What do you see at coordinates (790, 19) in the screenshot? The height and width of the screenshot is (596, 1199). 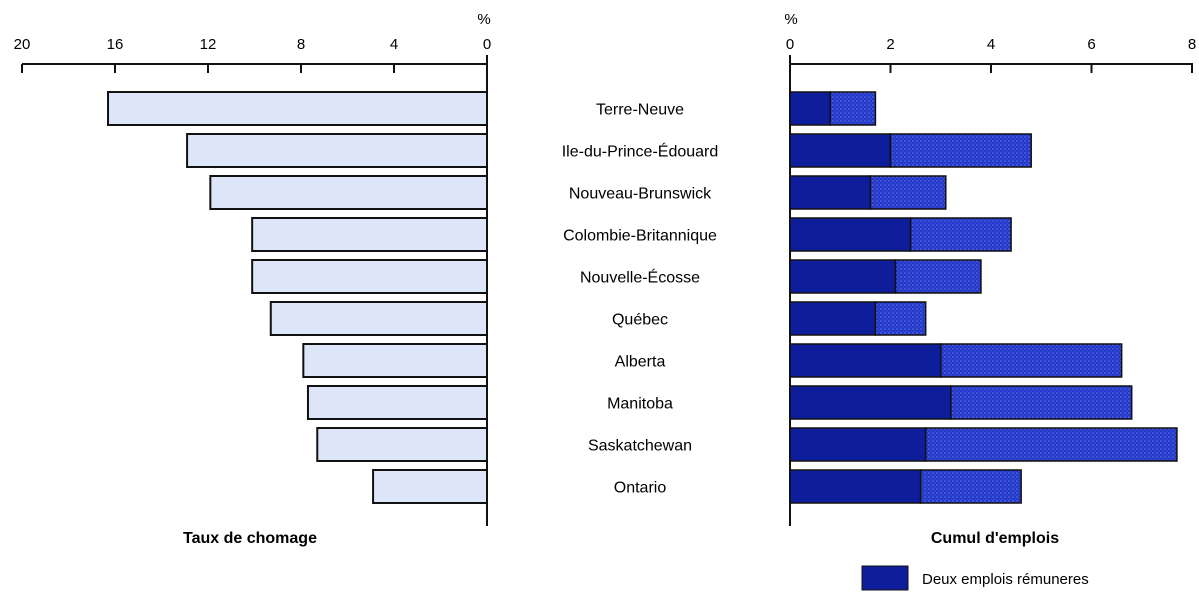 I see `right-unit-label: %` at bounding box center [790, 19].